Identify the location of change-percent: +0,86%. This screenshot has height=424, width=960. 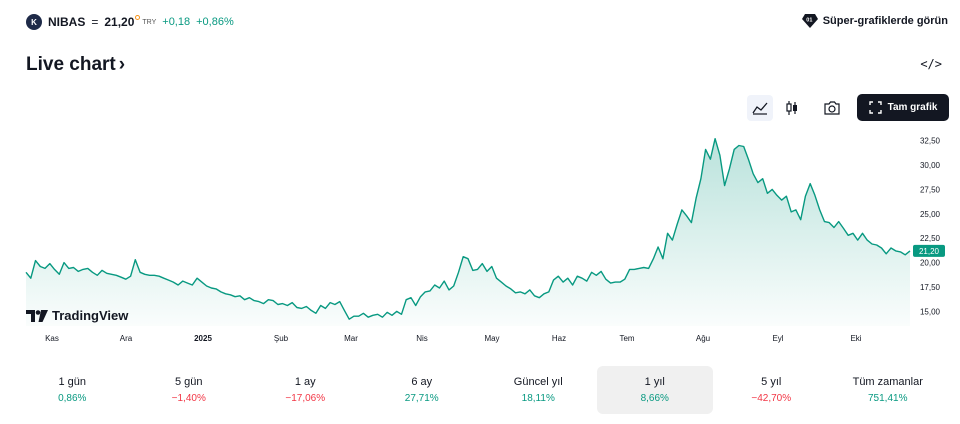
(215, 22).